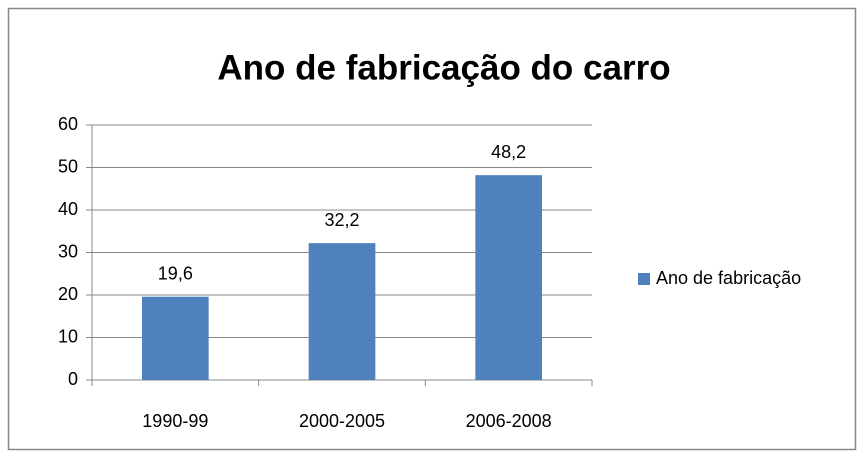  Describe the element at coordinates (73, 379) in the screenshot. I see `y-tick-label: 0` at that location.